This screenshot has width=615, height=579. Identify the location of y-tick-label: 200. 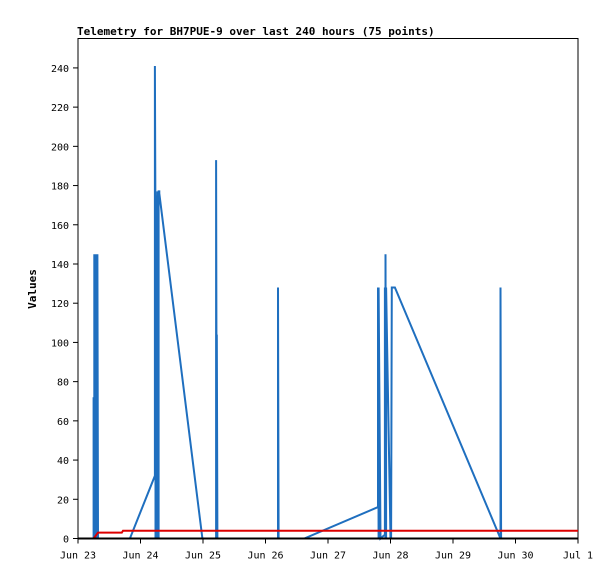
(60, 147).